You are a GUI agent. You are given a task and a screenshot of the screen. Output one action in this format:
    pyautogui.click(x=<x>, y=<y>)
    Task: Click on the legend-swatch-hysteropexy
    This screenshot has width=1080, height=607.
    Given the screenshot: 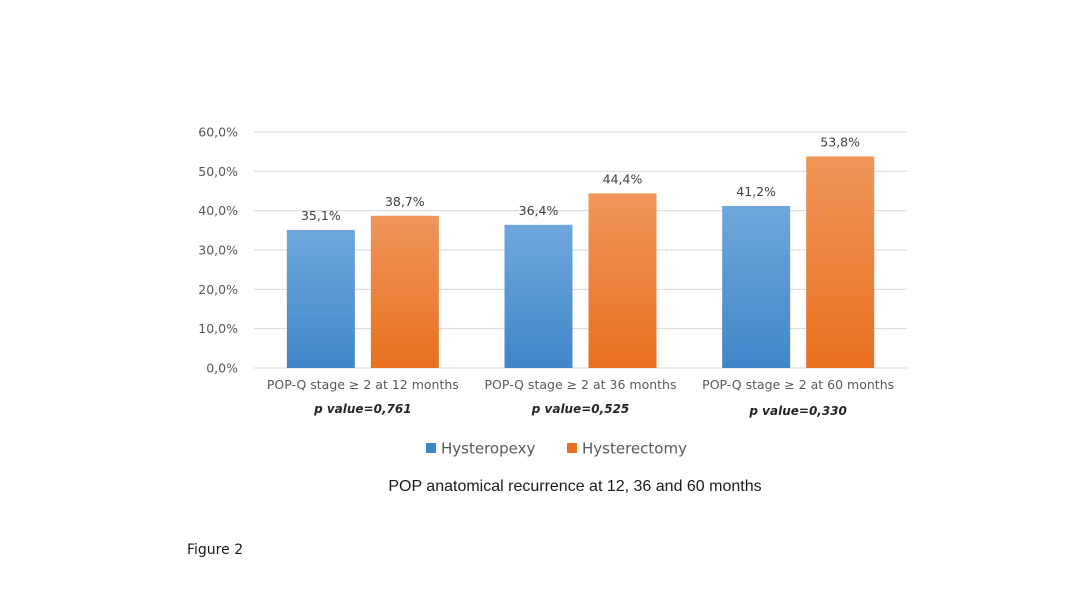 What is the action you would take?
    pyautogui.click(x=431, y=448)
    